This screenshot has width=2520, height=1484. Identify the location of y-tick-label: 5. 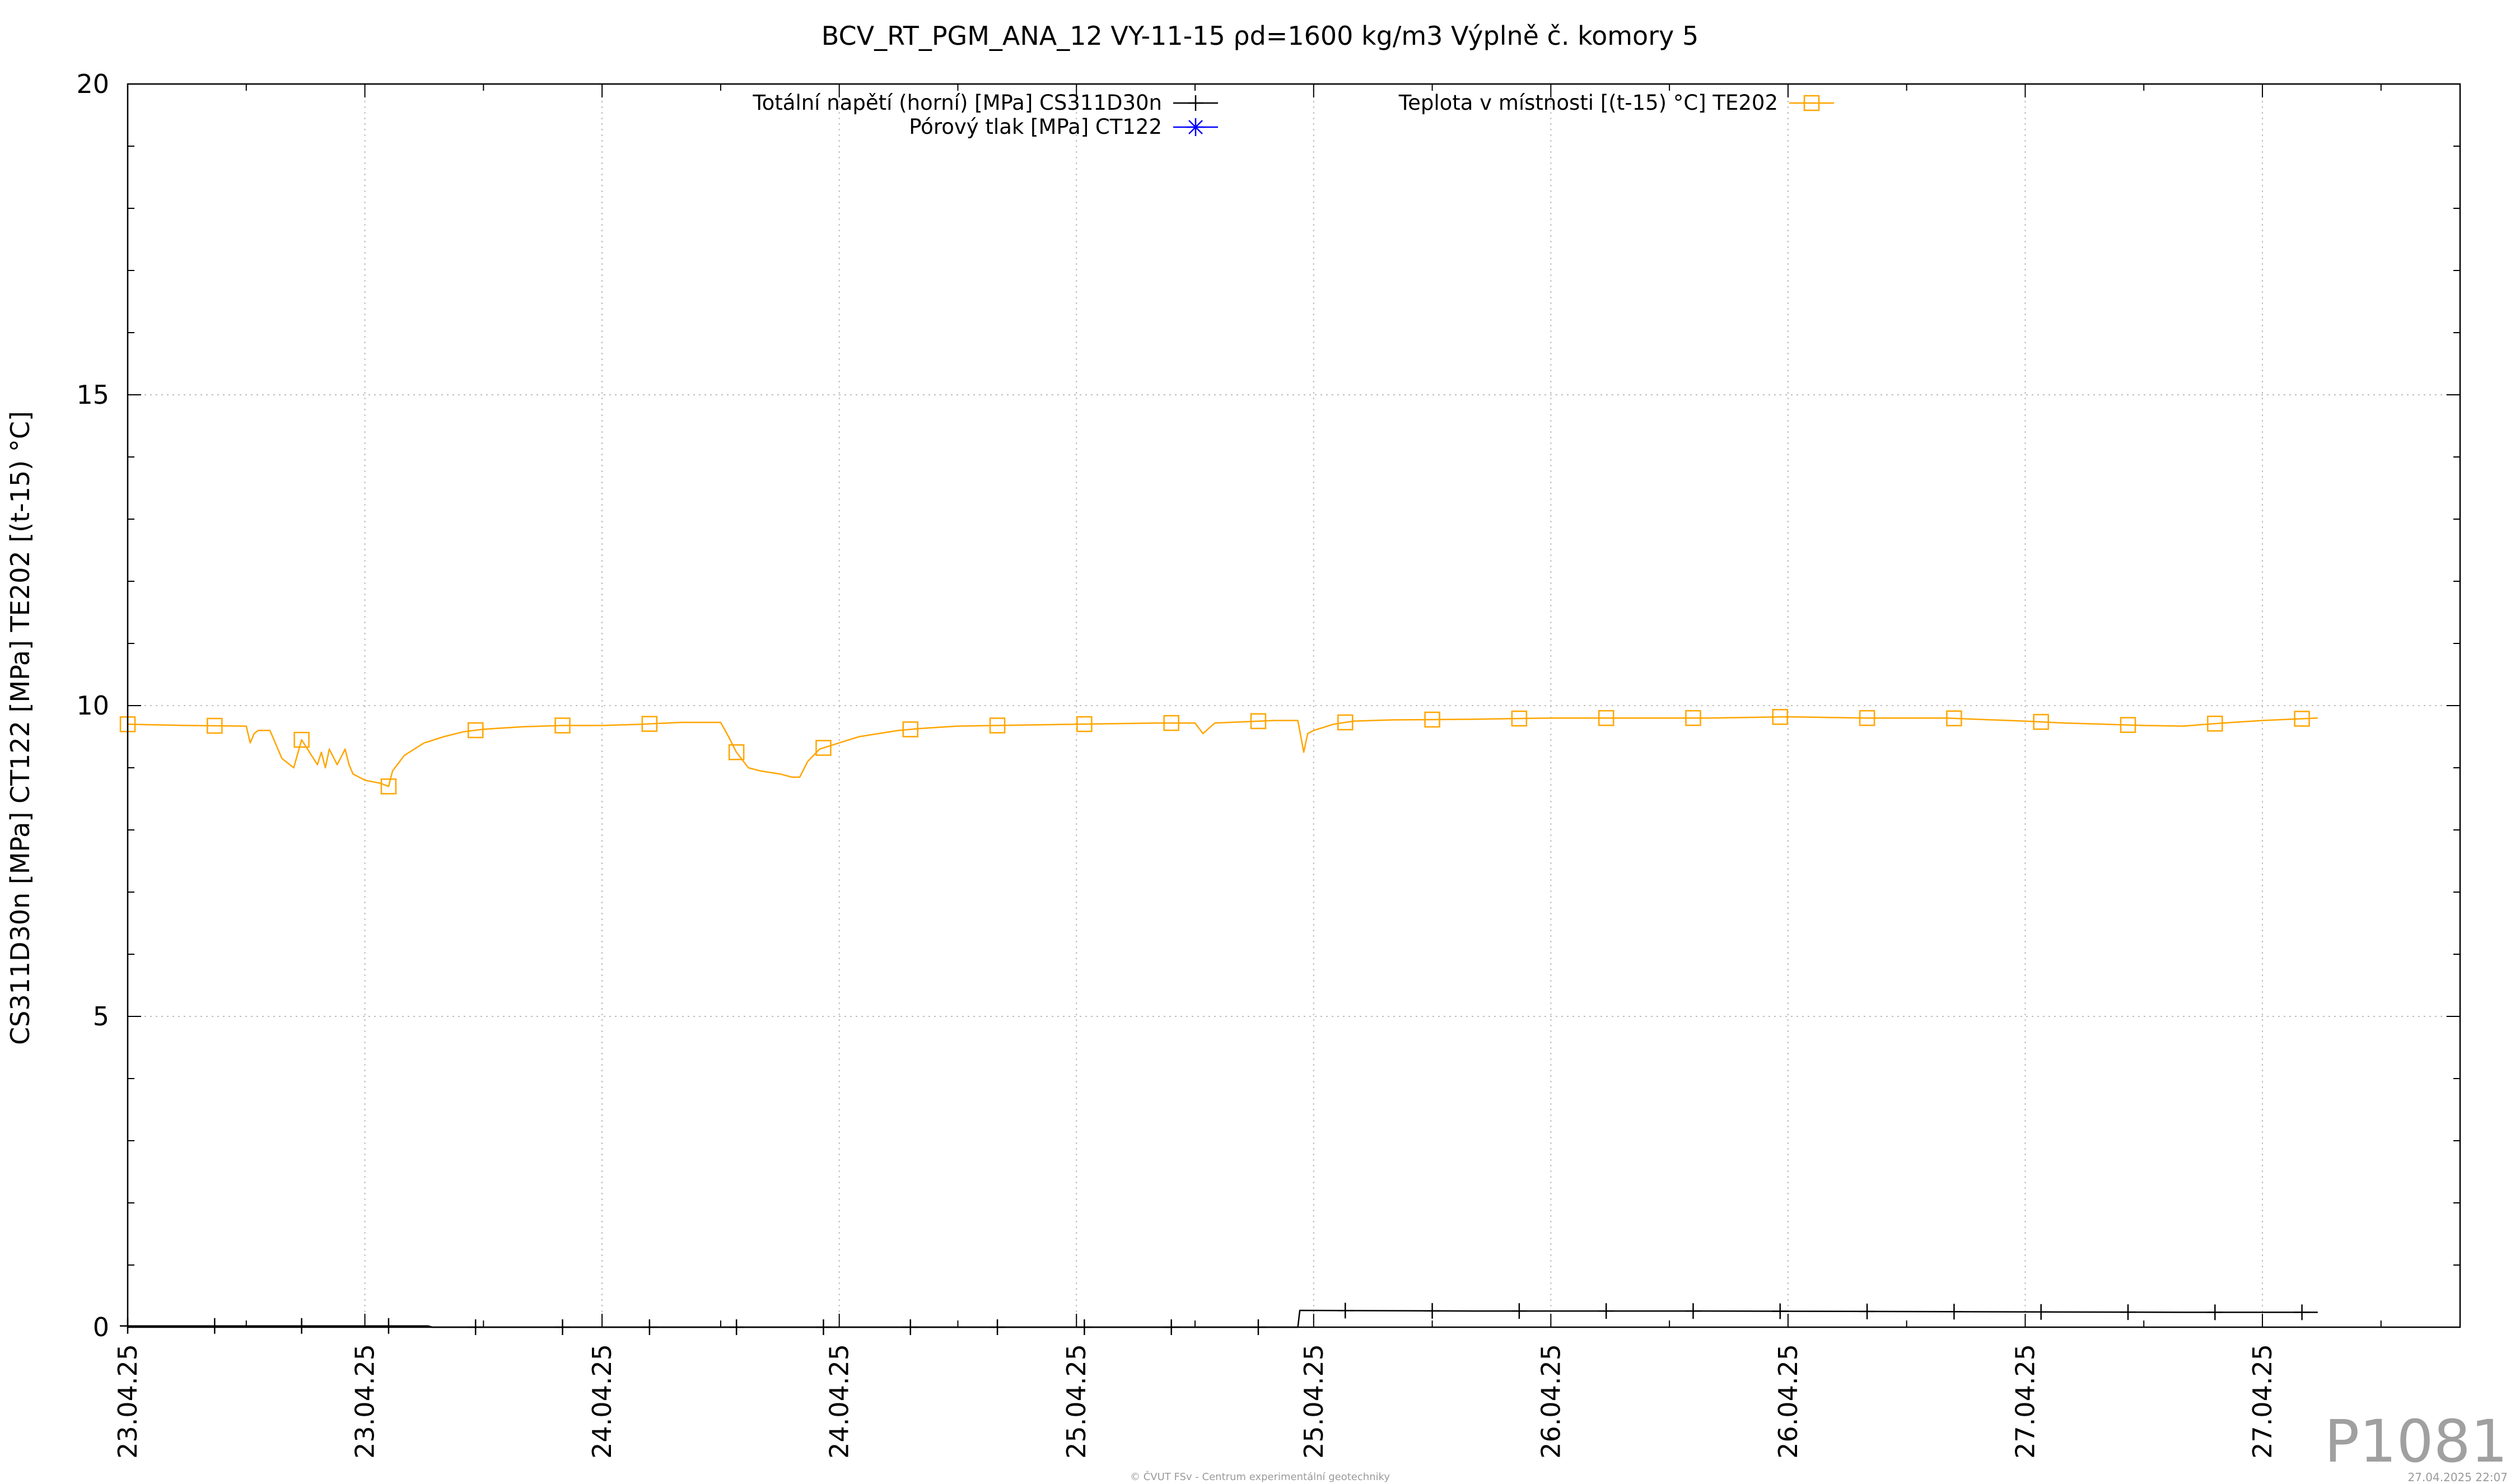
(101, 1017).